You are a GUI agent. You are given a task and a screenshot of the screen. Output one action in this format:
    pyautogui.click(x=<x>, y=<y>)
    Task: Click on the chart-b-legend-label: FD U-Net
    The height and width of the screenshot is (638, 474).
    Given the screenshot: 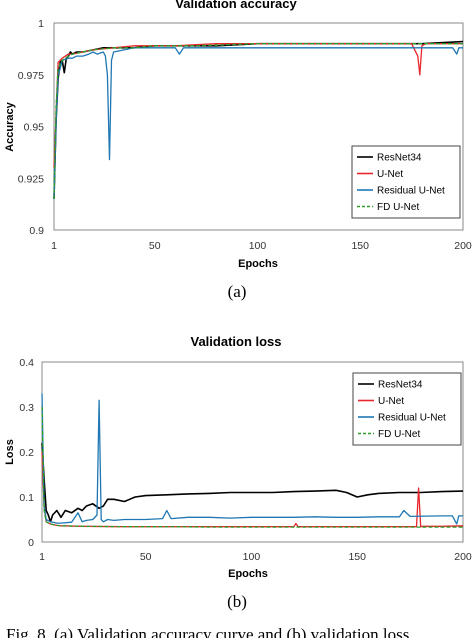 What is the action you would take?
    pyautogui.click(x=399, y=434)
    